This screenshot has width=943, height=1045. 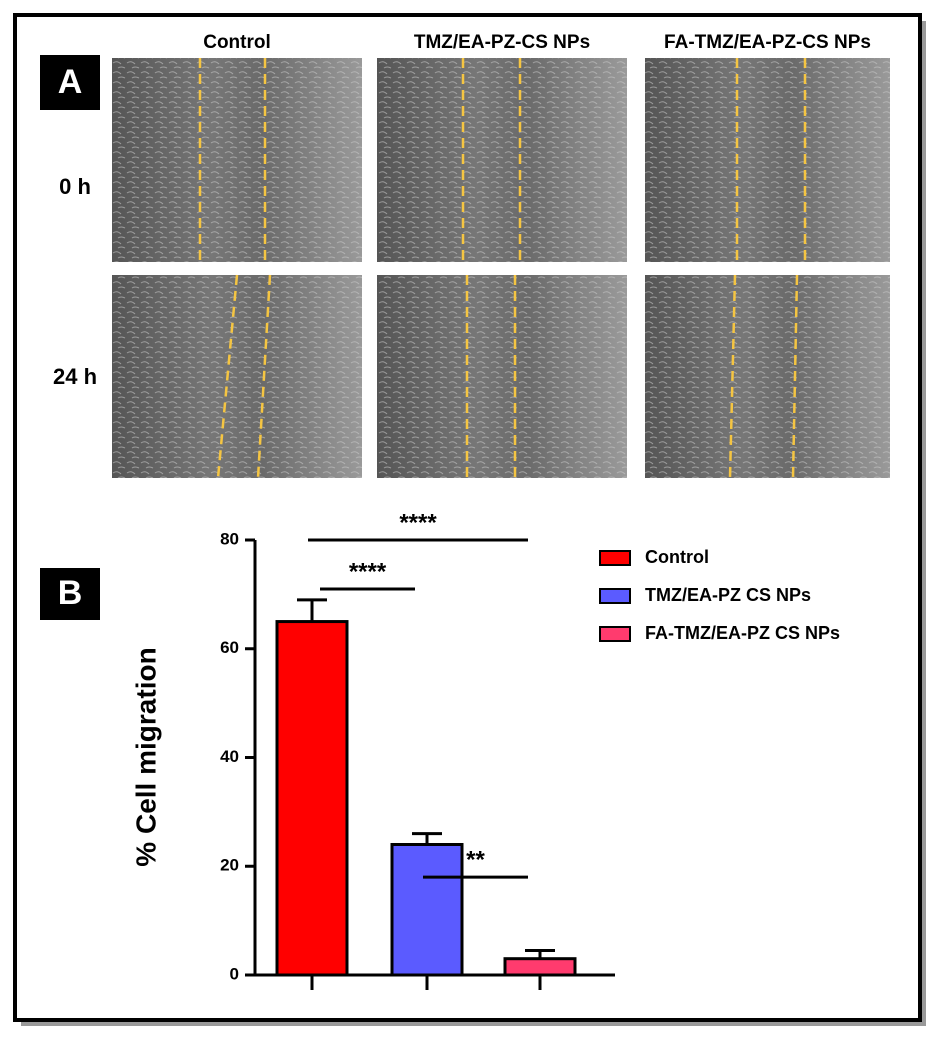 I want to click on panel-label: A, so click(x=70, y=82).